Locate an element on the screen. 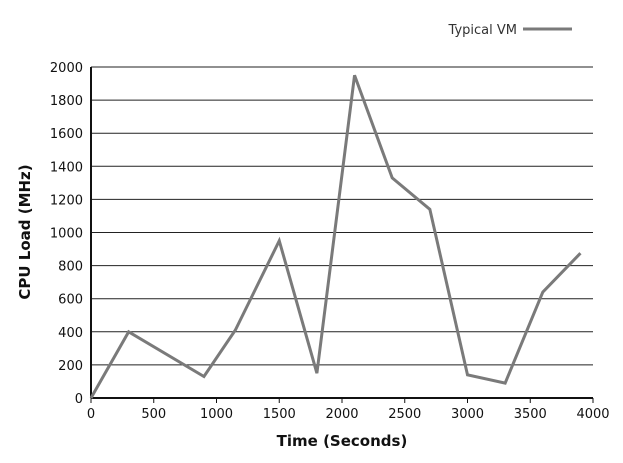  x-tick-label: 1000 is located at coordinates (216, 414).